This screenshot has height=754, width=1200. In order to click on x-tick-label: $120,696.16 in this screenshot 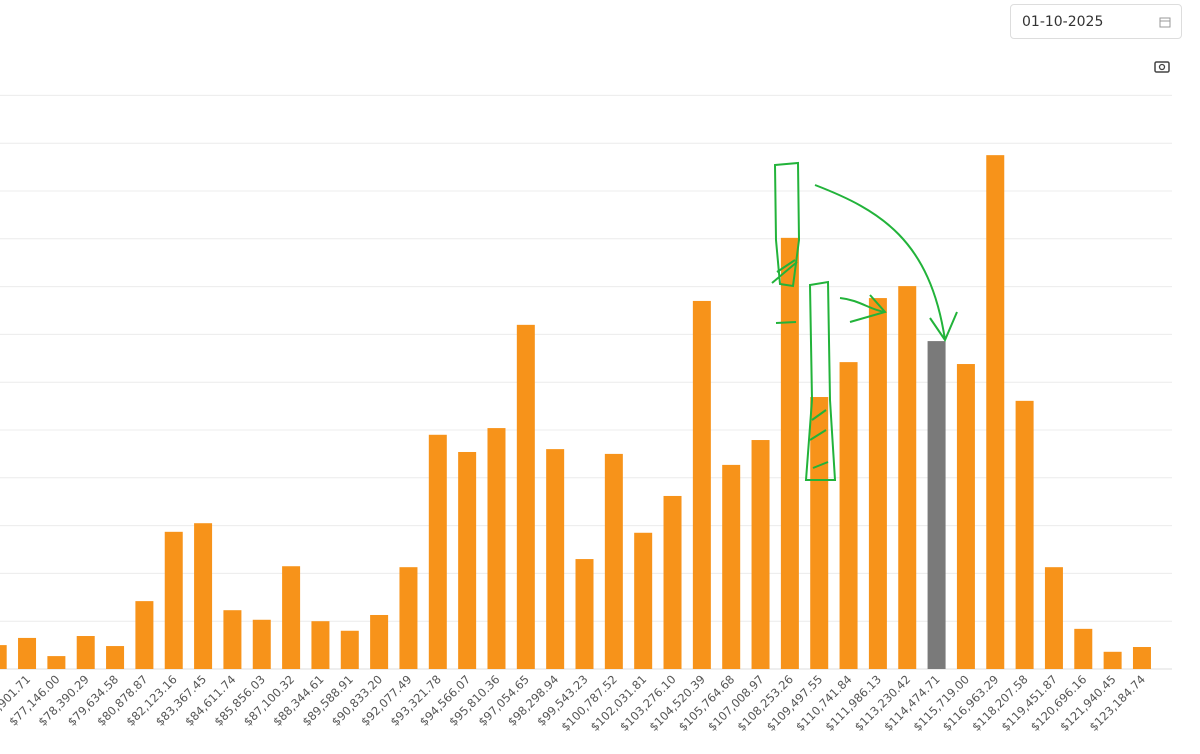, I will do `click(1059, 703)`.